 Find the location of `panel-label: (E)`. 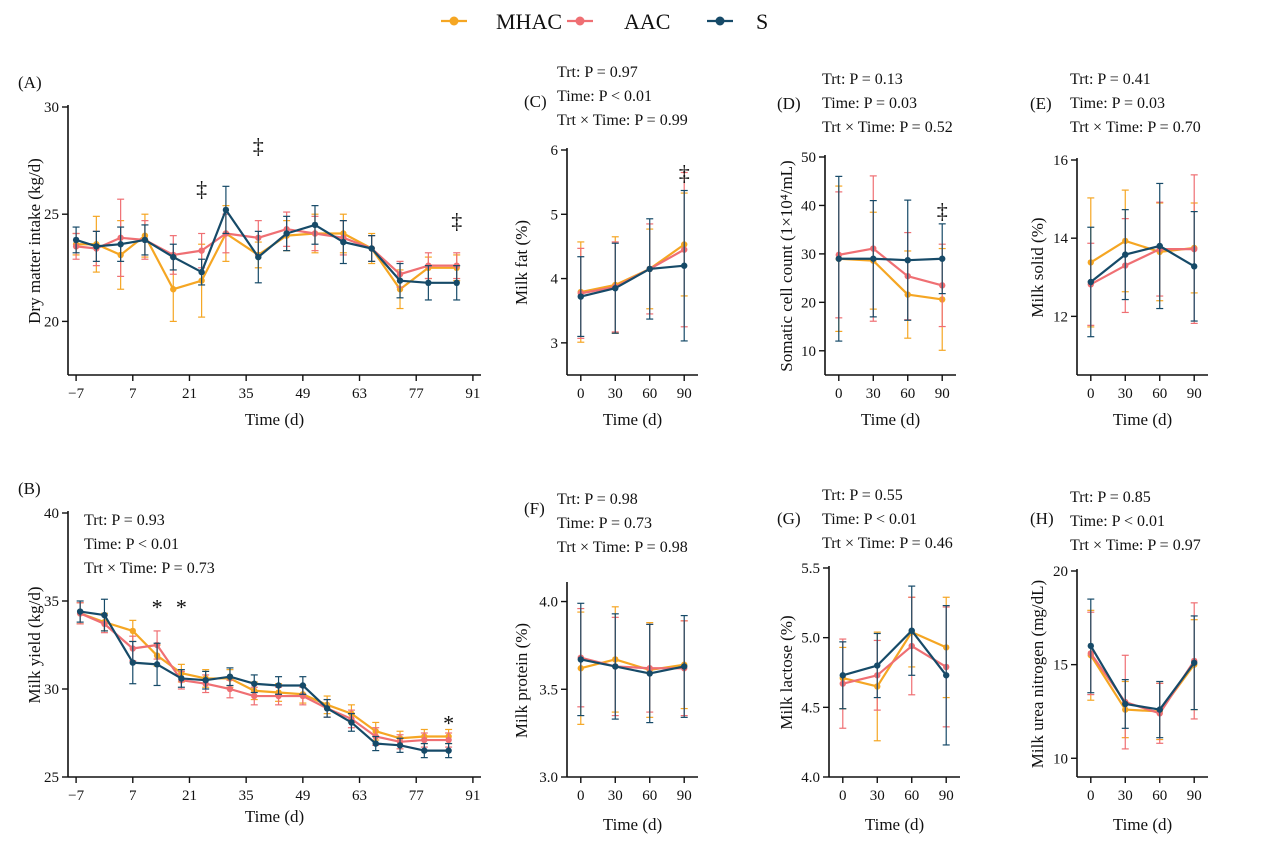

panel-label: (E) is located at coordinates (1041, 103).